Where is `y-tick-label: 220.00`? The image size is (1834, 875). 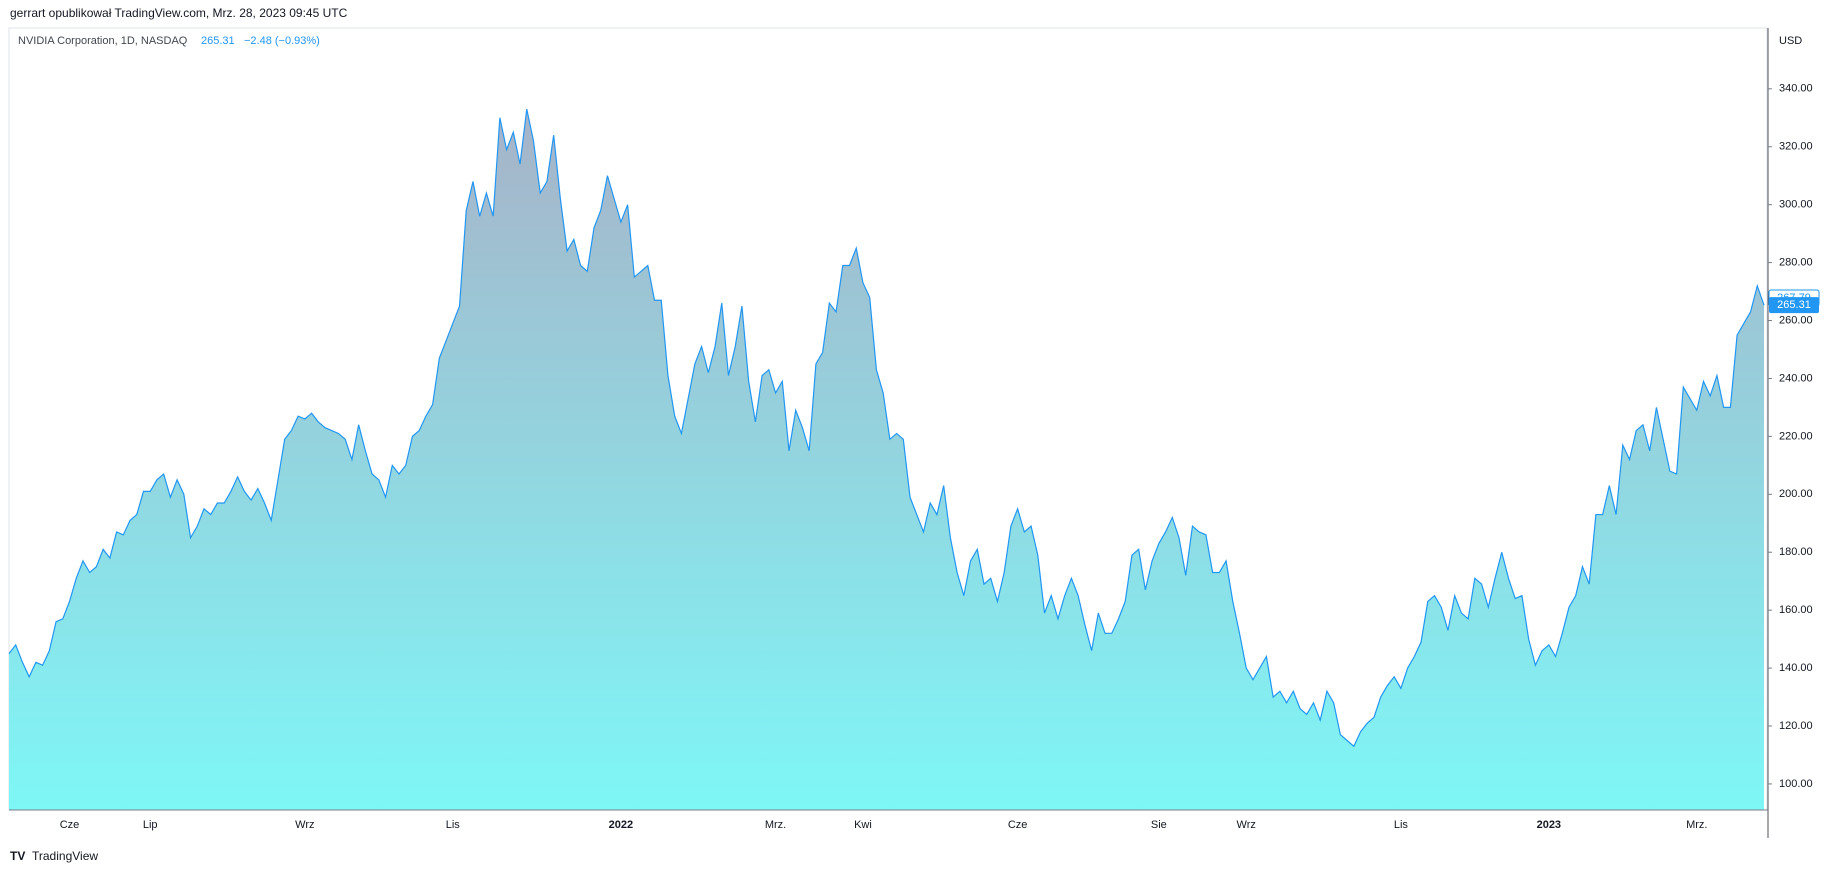
y-tick-label: 220.00 is located at coordinates (1796, 436).